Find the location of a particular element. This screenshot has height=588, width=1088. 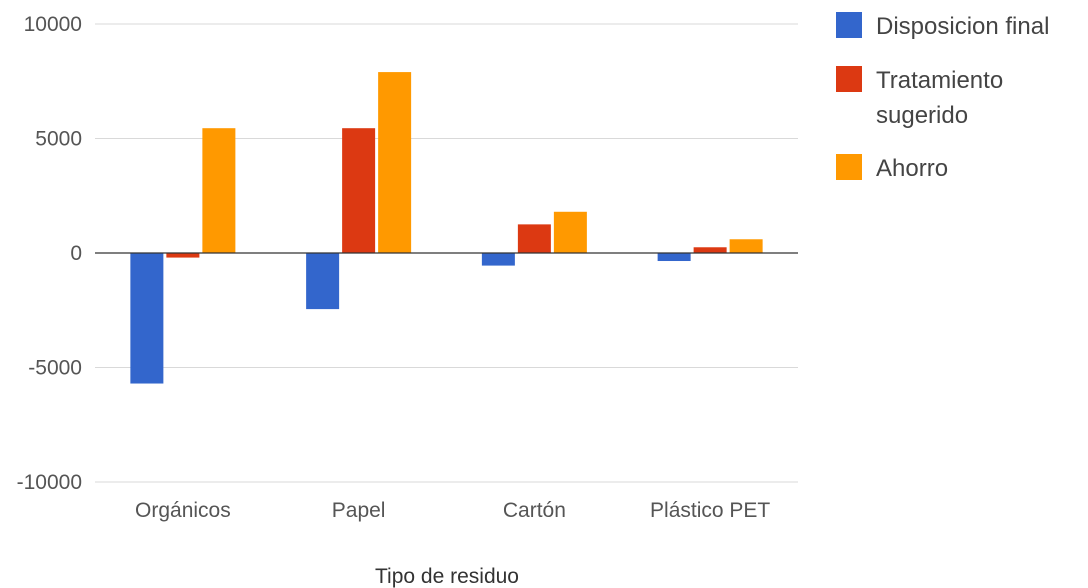

x-category-label: Papel is located at coordinates (359, 510).